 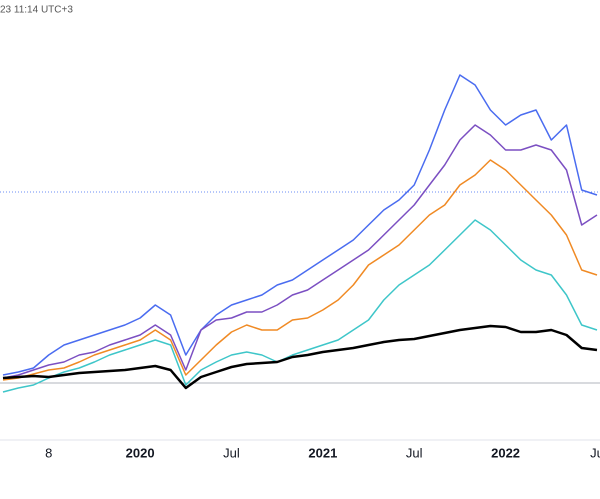 I want to click on x-tick-label: 2022, so click(x=505, y=452).